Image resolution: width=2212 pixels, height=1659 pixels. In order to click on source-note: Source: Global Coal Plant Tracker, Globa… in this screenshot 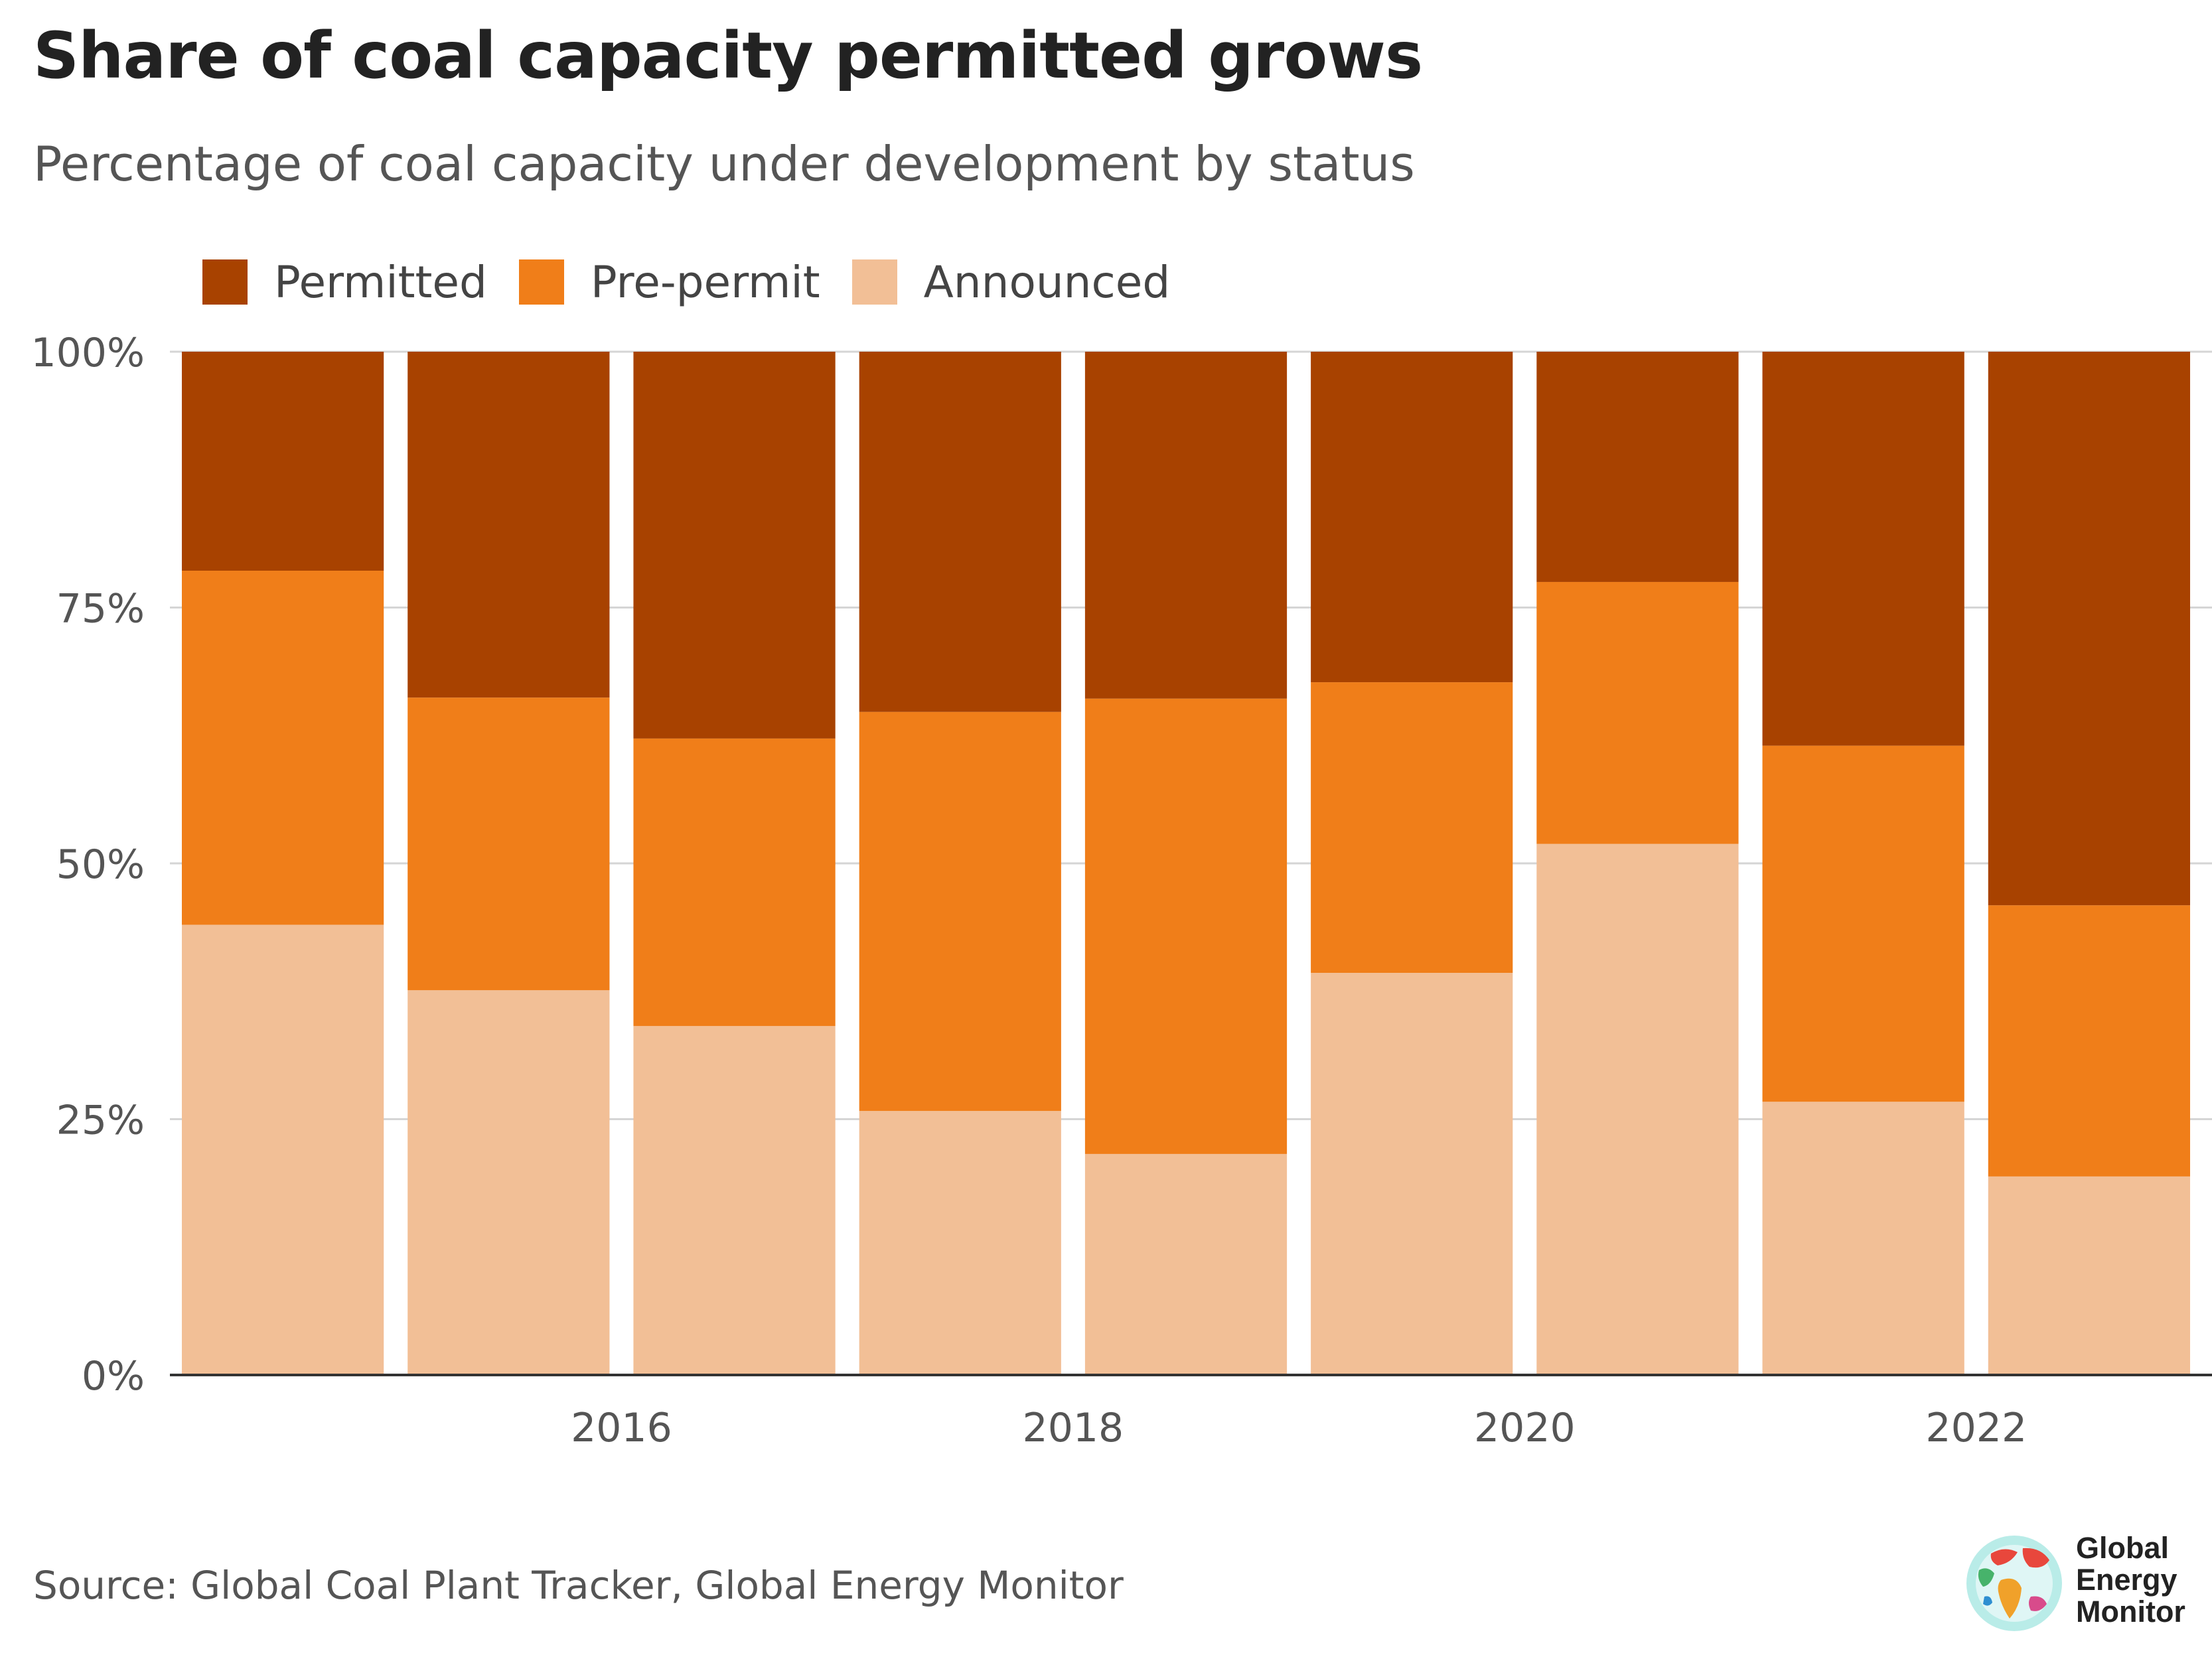, I will do `click(578, 1585)`.